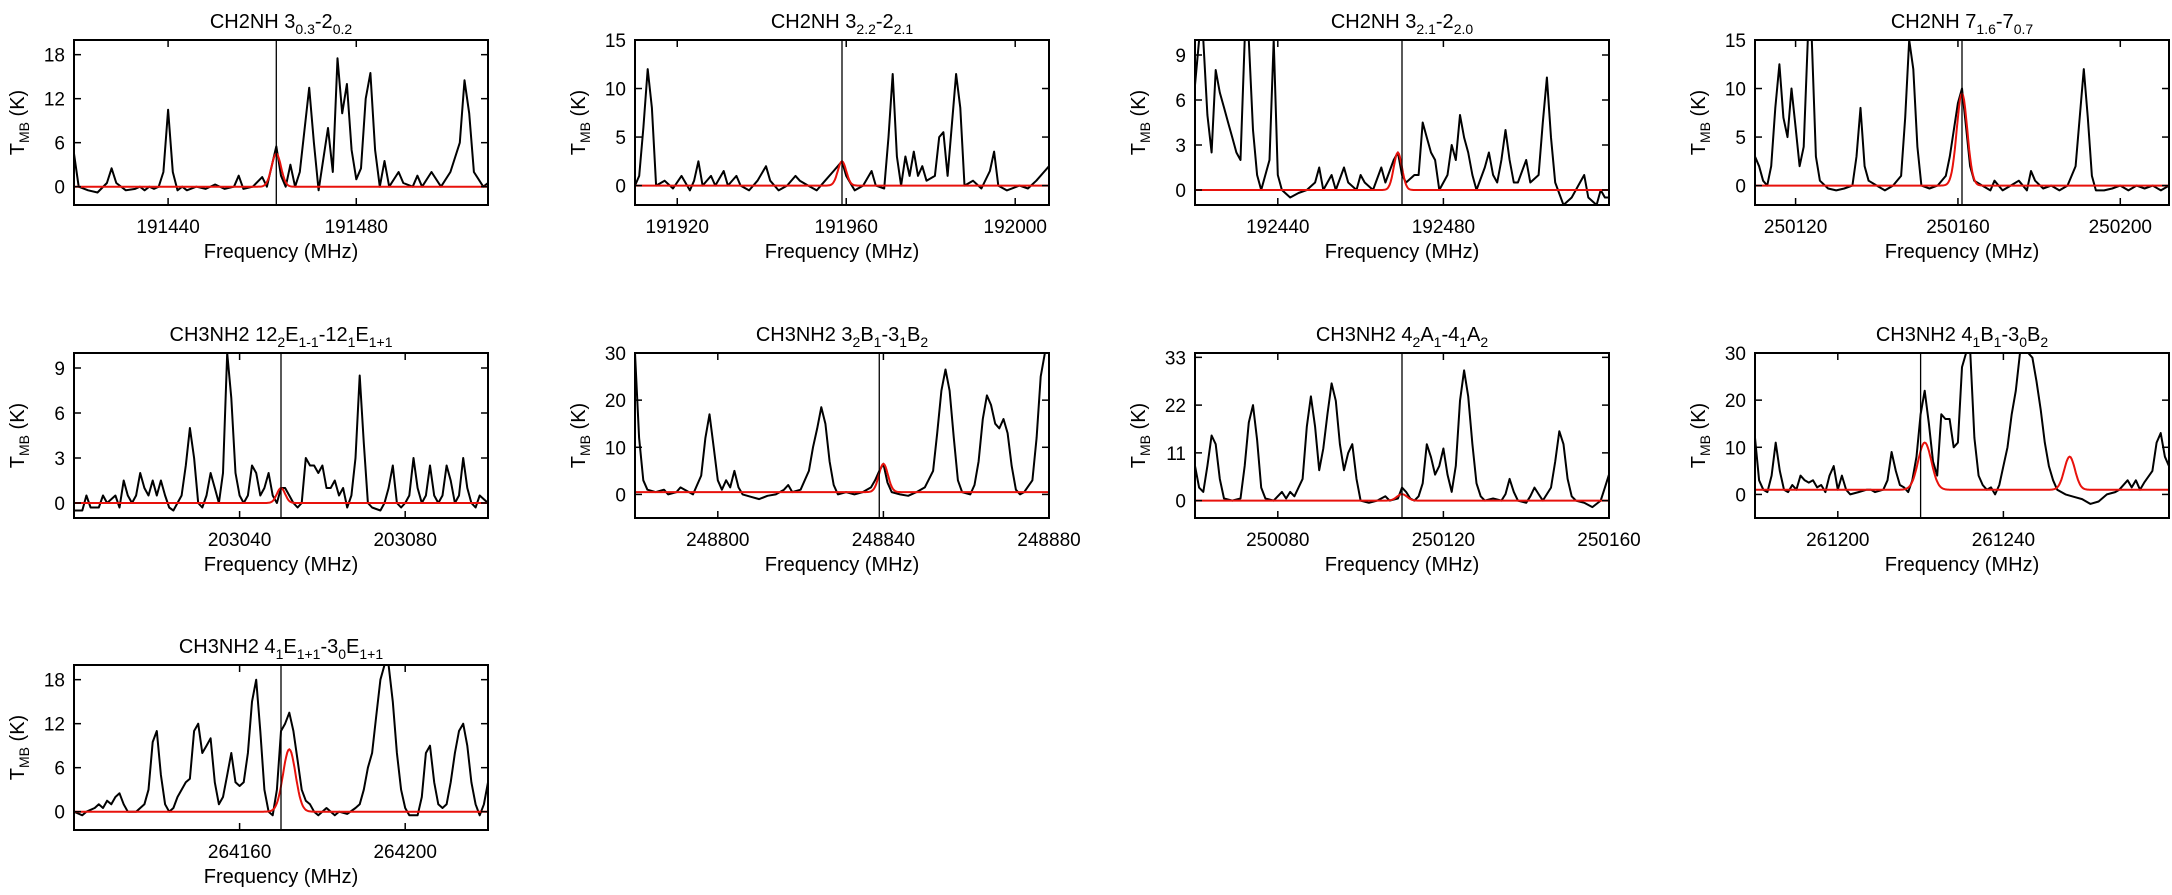 The height and width of the screenshot is (895, 2172). Describe the element at coordinates (281, 337) in the screenshot. I see `panel-title: CH3NH2 122E1-1-121E1+1` at that location.